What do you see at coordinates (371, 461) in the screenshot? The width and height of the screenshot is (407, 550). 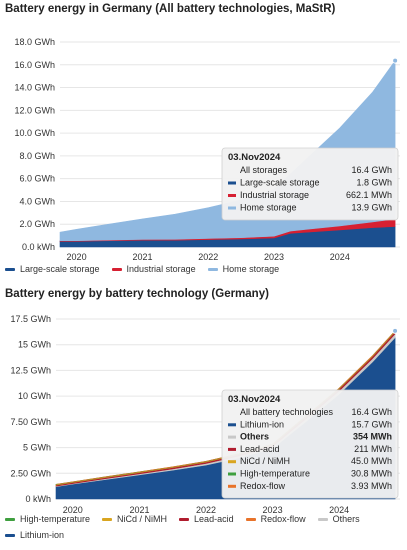 I see `tooltip-value: 45.0 MWh` at bounding box center [371, 461].